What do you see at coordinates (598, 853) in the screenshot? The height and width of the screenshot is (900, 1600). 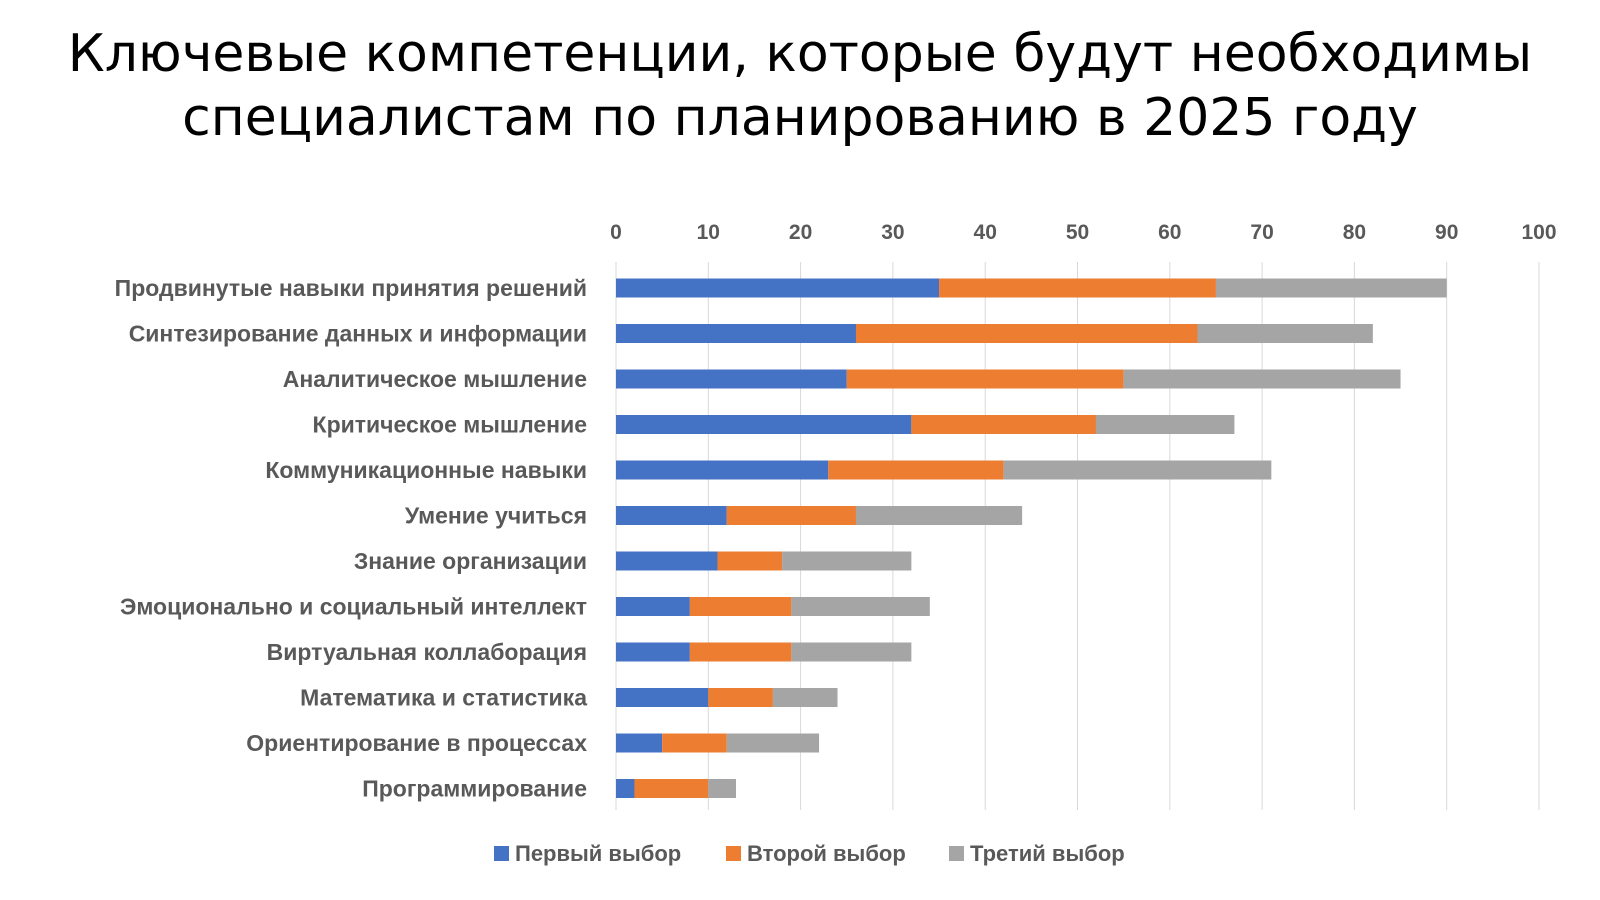 I see `legend-label: Первый выбор` at bounding box center [598, 853].